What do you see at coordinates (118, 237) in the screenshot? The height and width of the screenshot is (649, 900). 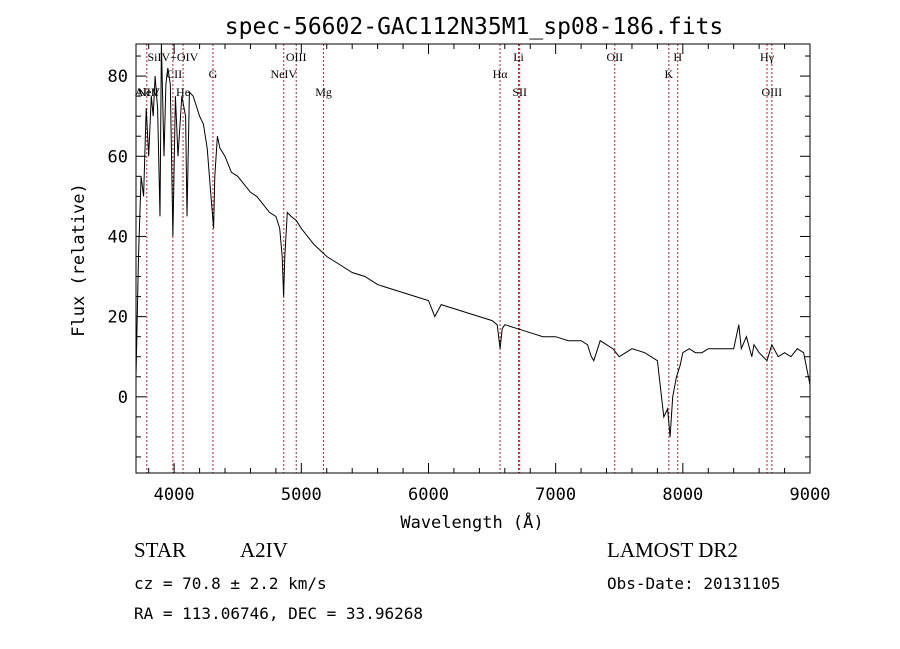 I see `y-tick-label-2: 40` at bounding box center [118, 237].